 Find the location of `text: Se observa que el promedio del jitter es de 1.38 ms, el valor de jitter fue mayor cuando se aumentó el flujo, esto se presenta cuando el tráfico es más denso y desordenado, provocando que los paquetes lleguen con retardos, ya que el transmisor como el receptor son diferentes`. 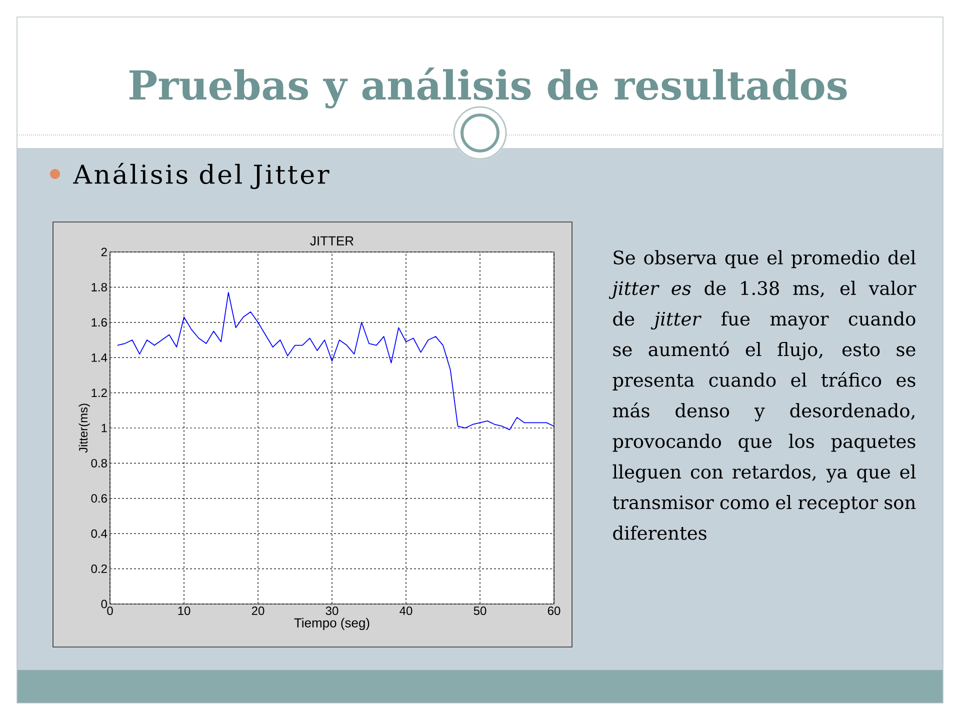

text: Se observa que el promedio del jitter es de 1.38 ms, el valor de jitter fue mayor cuando se aumentó el flujo, esto se presenta cuando el tráfico es más denso y desordenado, provocando que los paquetes lleguen con retardos, ya que el transmisor como el receptor son diferentes is located at coordinates (762, 395).